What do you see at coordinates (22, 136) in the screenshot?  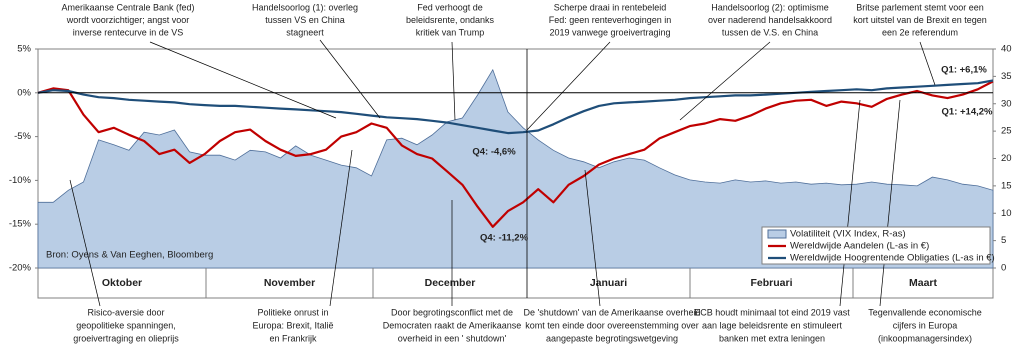 I see `y-tick-label: -5%` at bounding box center [22, 136].